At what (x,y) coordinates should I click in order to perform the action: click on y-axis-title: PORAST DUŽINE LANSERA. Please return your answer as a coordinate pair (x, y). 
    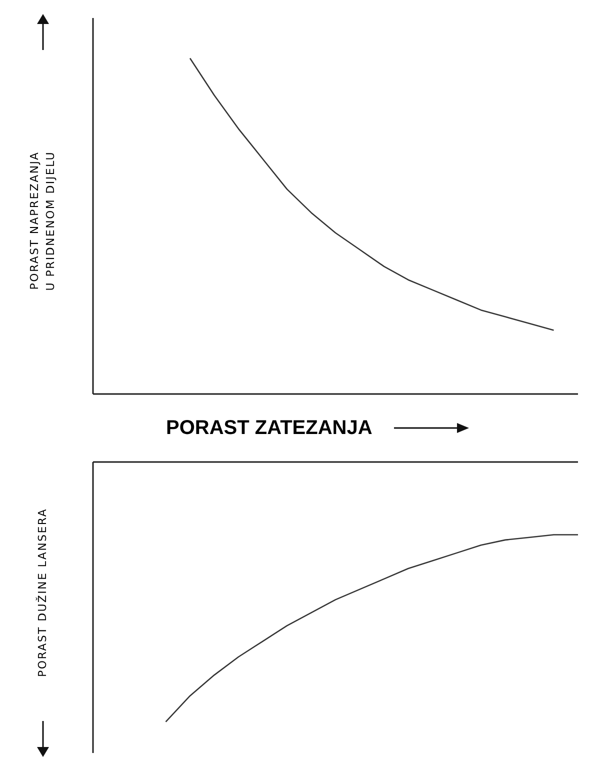
    Looking at the image, I should click on (42, 592).